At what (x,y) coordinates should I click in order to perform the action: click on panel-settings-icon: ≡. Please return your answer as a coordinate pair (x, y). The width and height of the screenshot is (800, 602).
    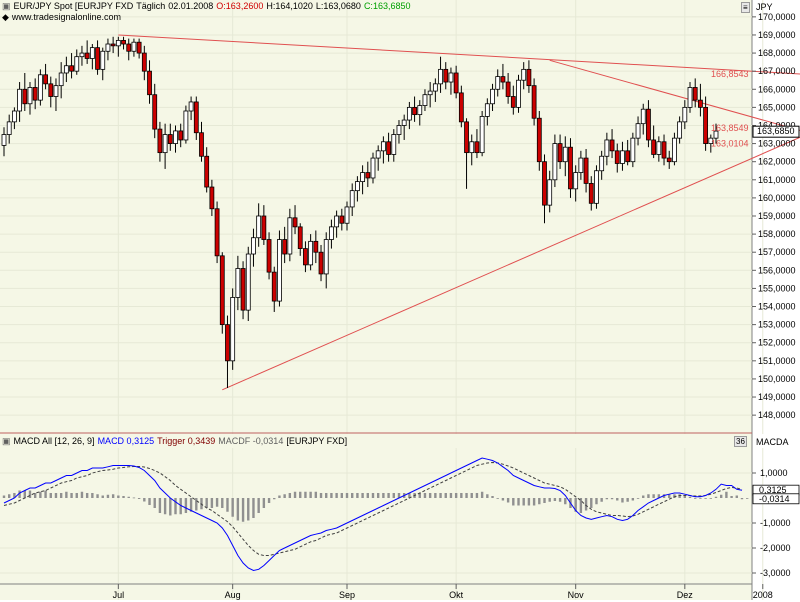
    Looking at the image, I should click on (745, 7).